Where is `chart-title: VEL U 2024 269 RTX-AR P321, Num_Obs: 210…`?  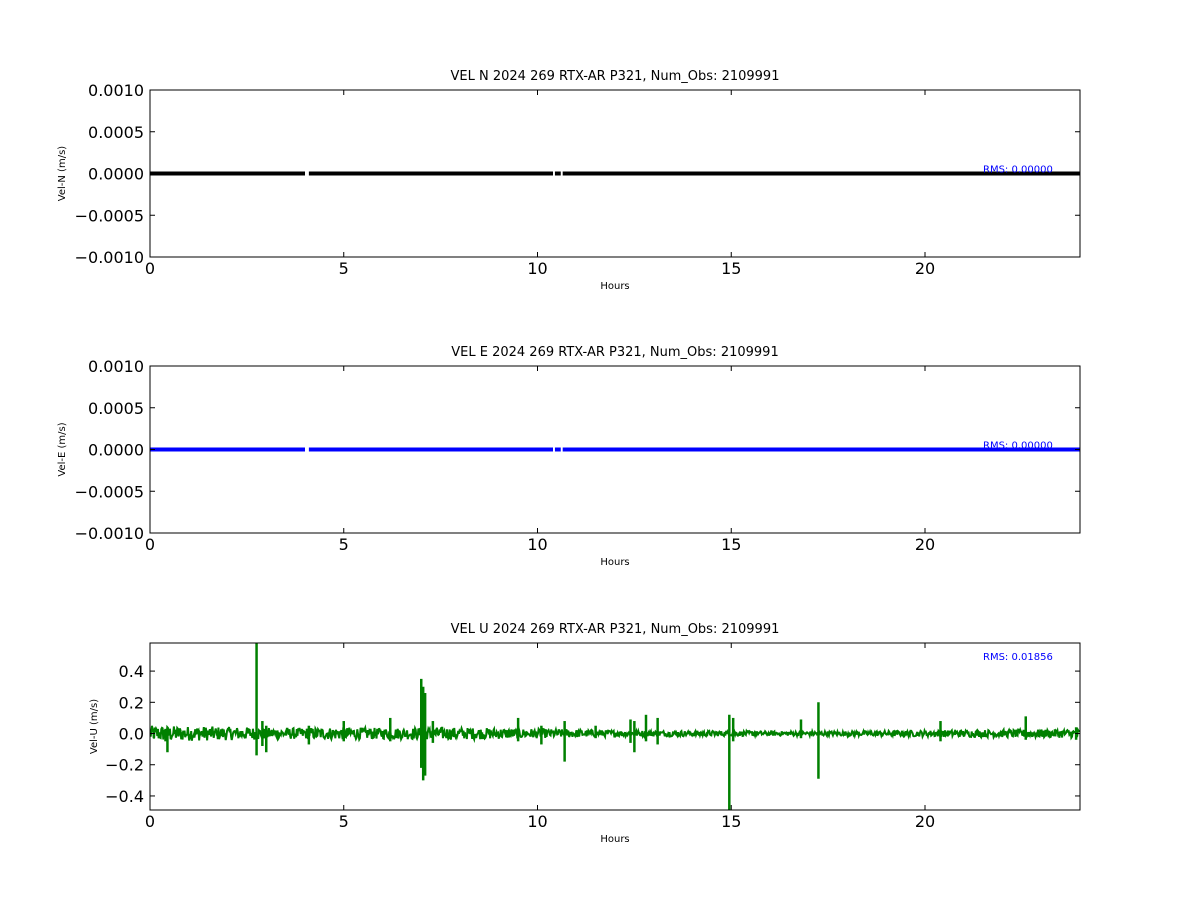 chart-title: VEL U 2024 269 RTX-AR P321, Num_Obs: 210… is located at coordinates (615, 629).